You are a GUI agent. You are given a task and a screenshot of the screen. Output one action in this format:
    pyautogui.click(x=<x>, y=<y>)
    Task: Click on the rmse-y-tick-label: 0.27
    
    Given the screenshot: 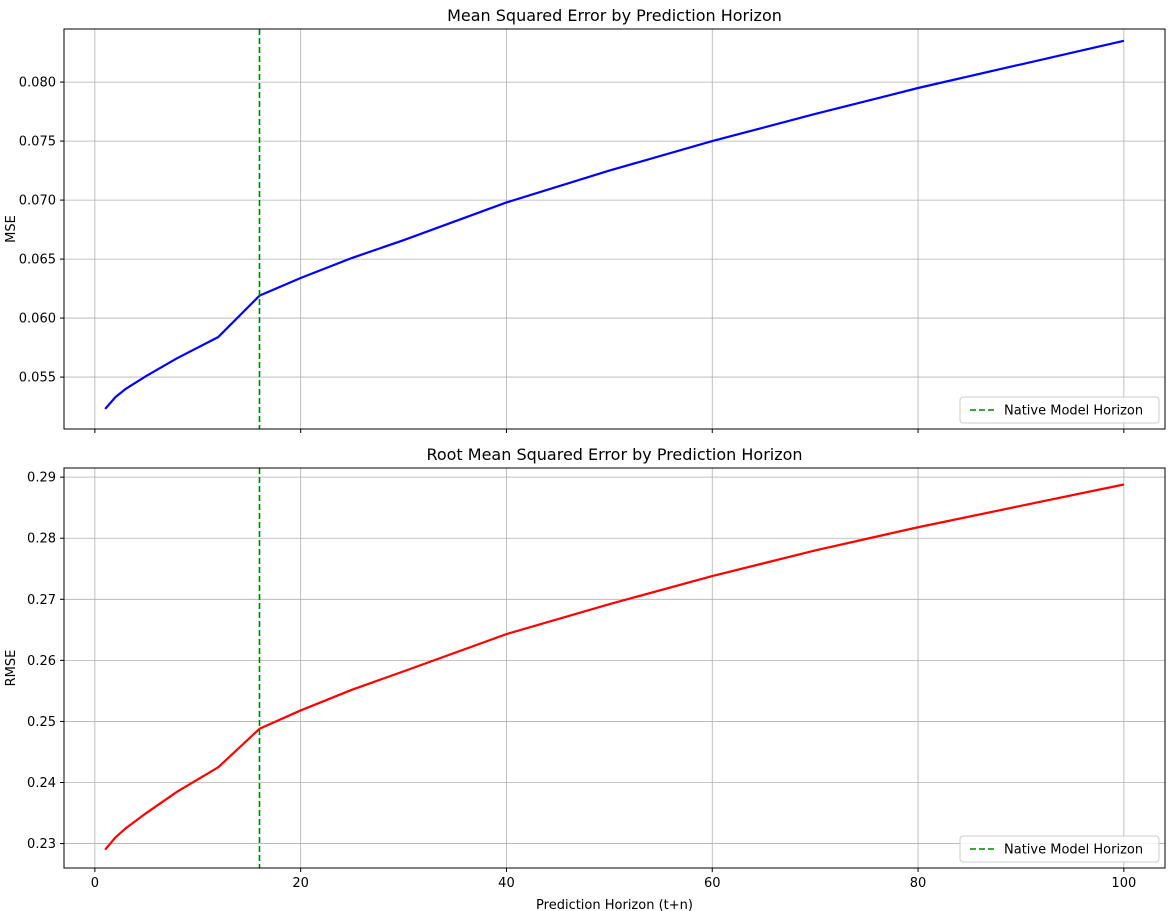 What is the action you would take?
    pyautogui.click(x=41, y=600)
    